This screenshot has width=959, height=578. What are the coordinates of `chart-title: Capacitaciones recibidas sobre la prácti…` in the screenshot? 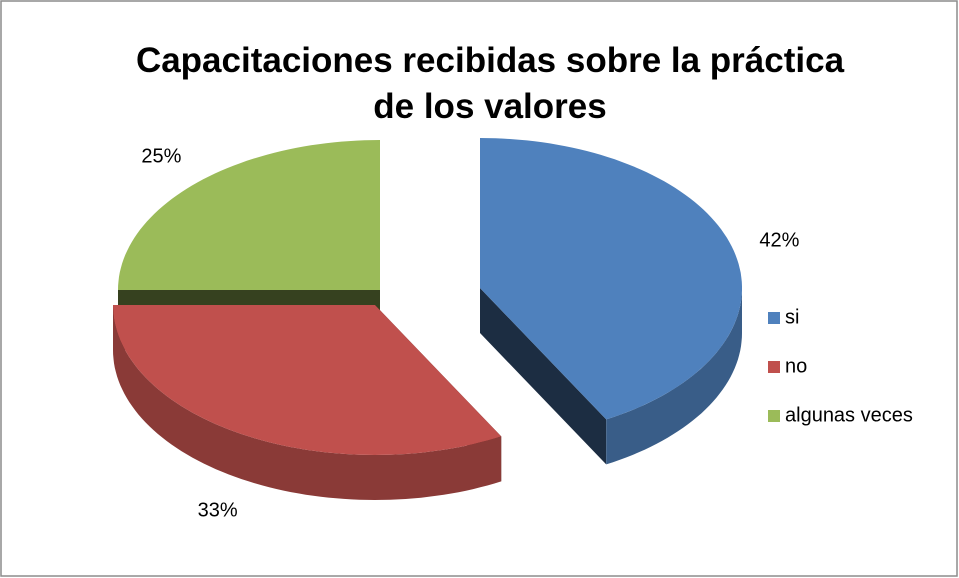 It's located at (490, 83).